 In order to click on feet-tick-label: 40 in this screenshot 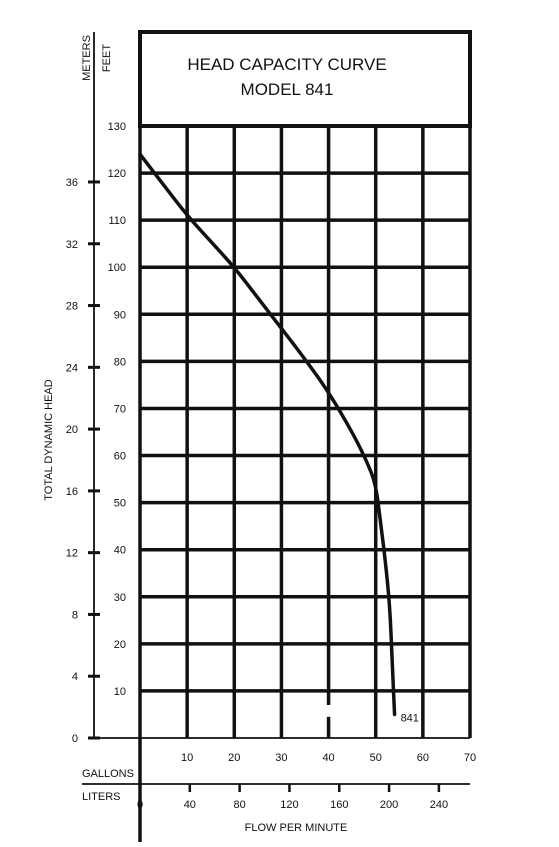, I will do `click(120, 551)`.